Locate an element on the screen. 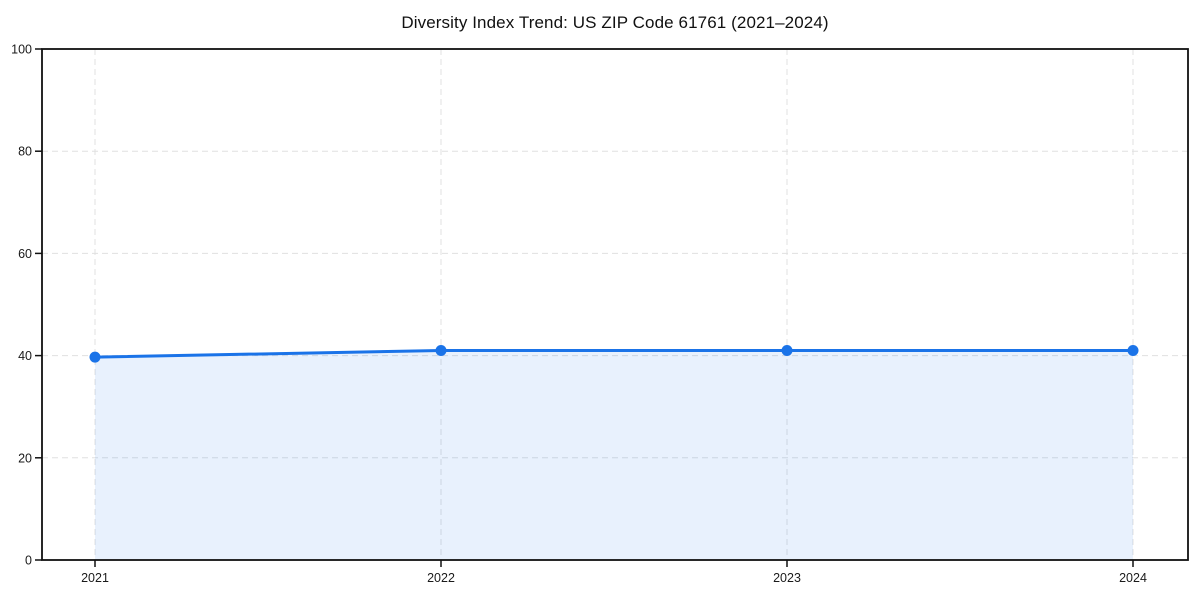 This screenshot has width=1200, height=600. diversity-index-line is located at coordinates (614, 353).